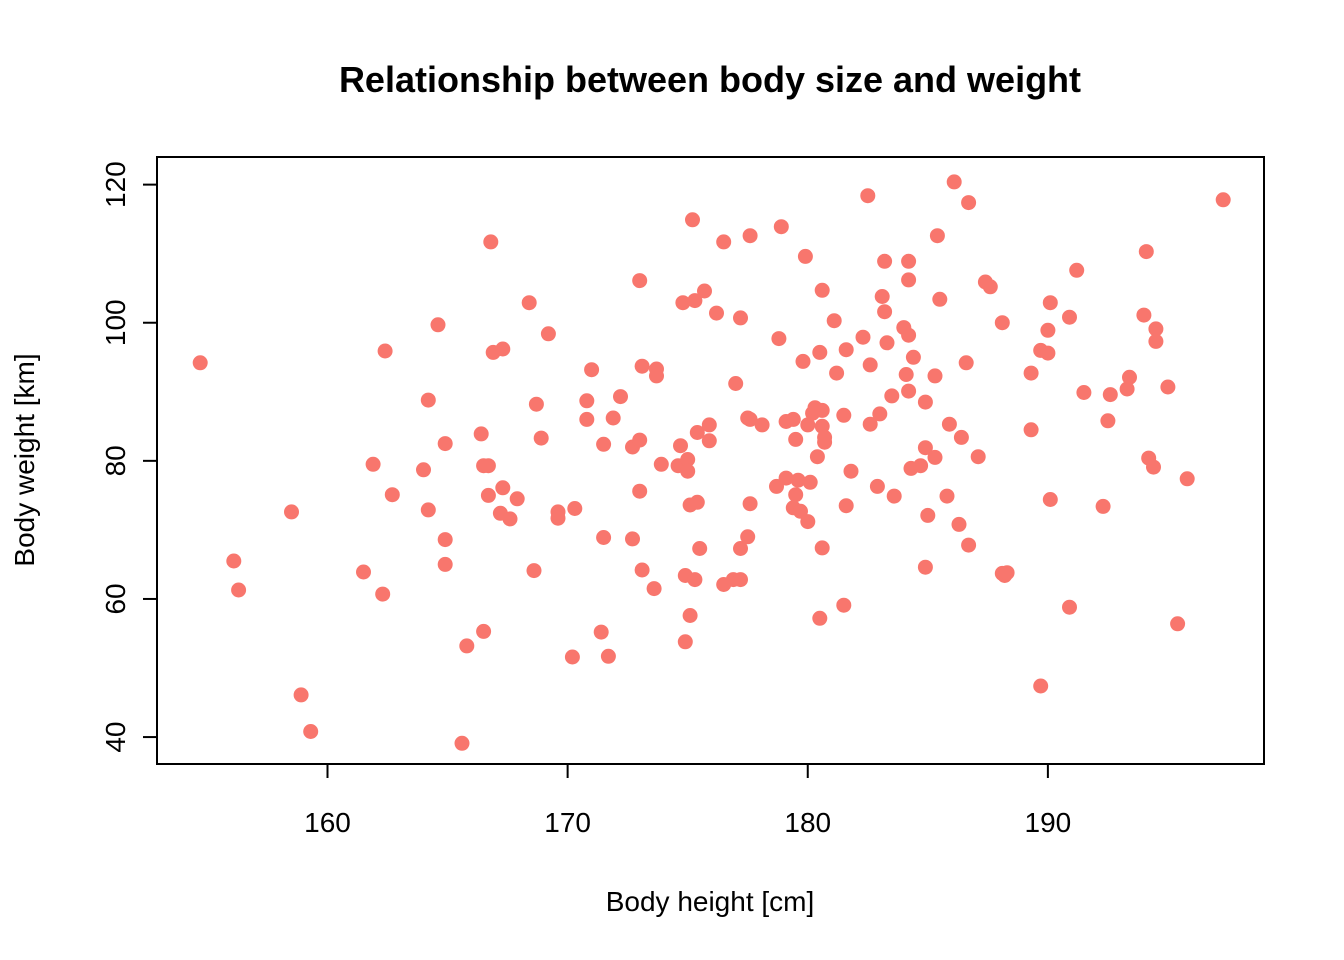 This screenshot has width=1344, height=960. I want to click on y-tick-label: 40, so click(115, 736).